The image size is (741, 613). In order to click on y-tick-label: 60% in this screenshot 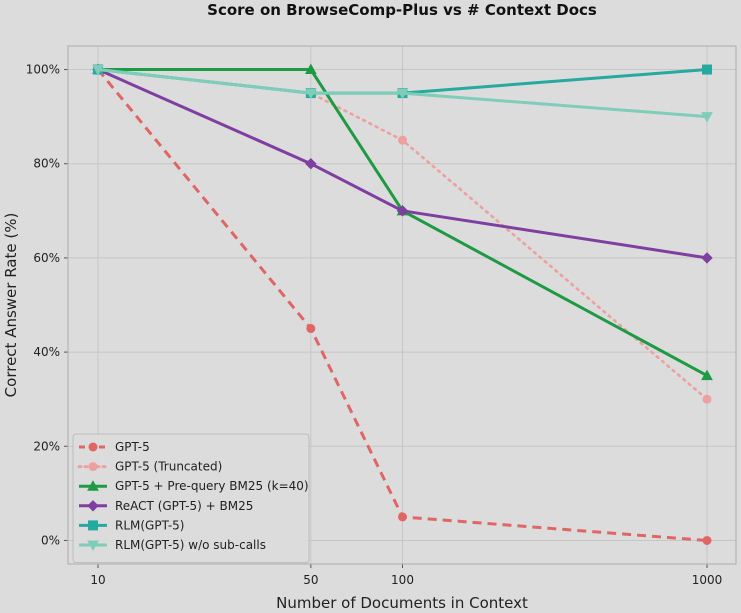, I will do `click(46, 258)`.